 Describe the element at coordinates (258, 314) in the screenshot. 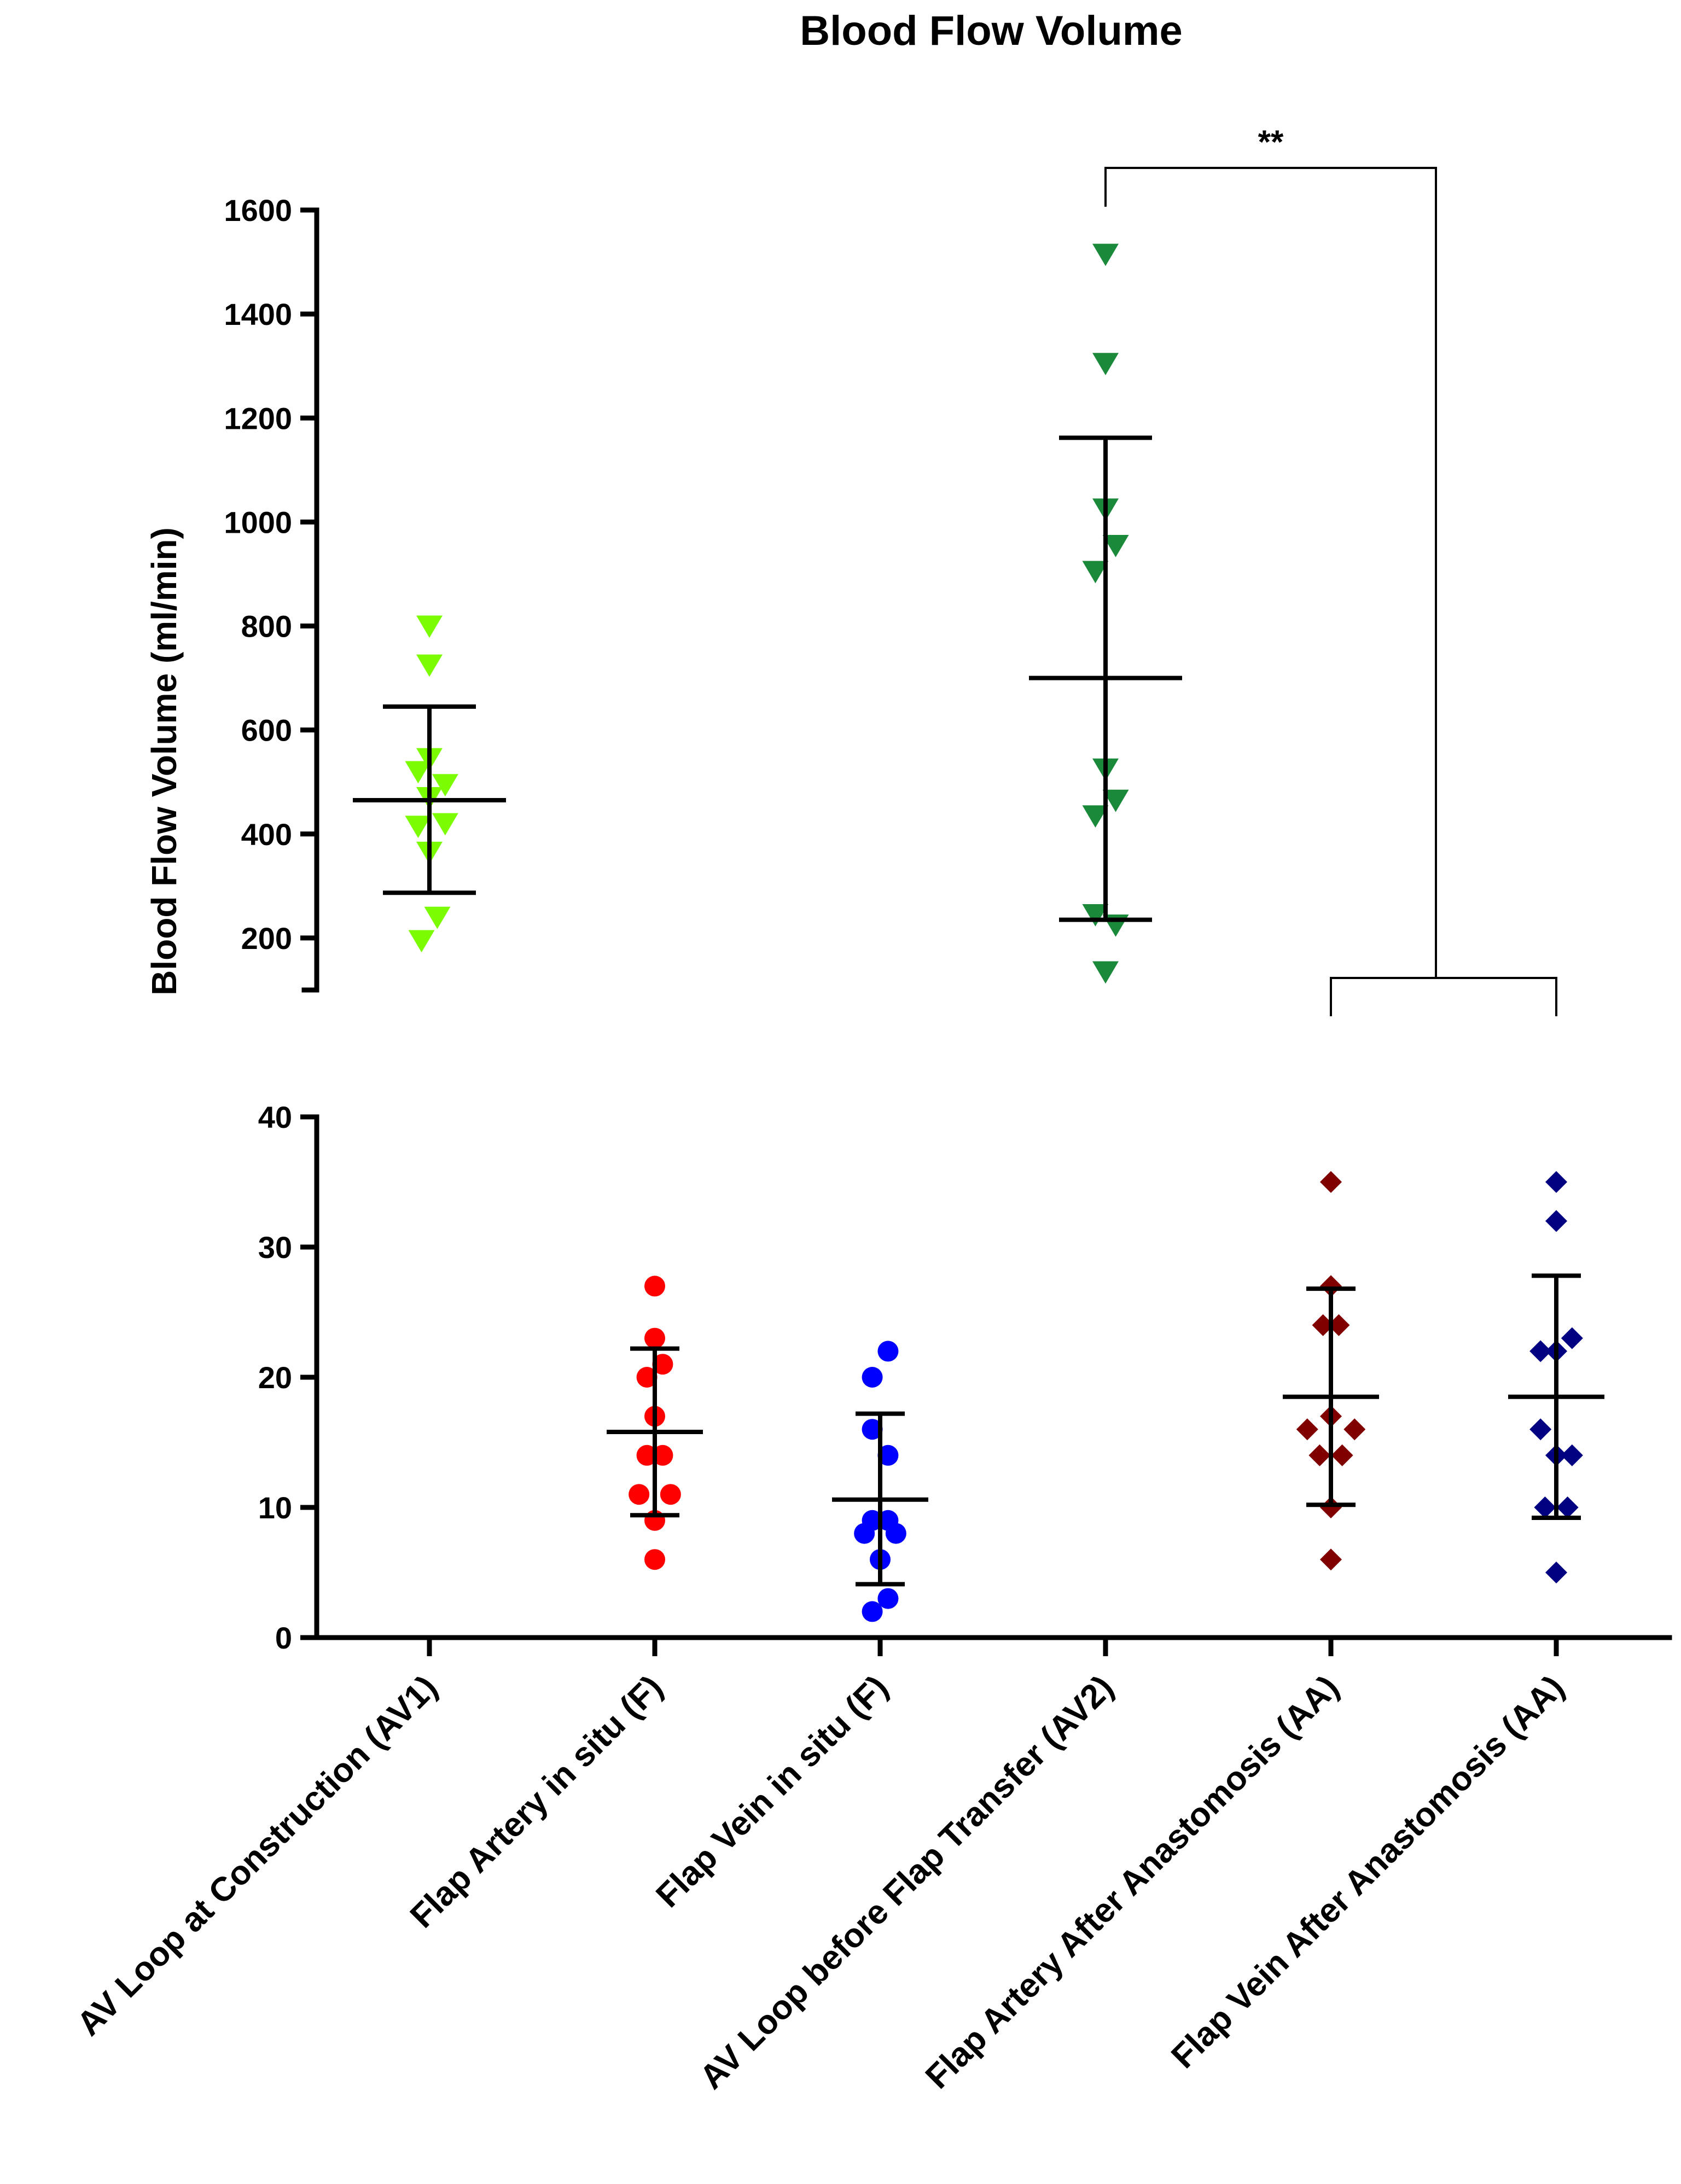

I see `y-tick-label: 1400` at that location.